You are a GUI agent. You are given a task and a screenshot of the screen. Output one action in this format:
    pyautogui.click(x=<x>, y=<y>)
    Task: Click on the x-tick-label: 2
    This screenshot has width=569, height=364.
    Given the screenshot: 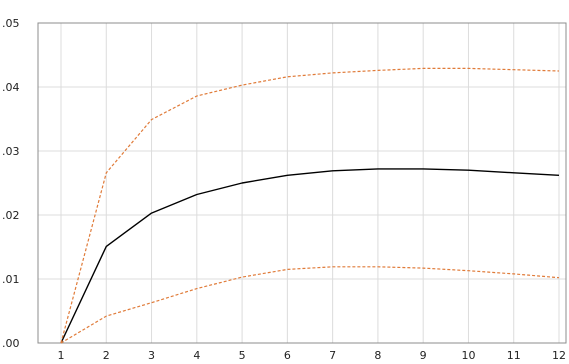 What is the action you would take?
    pyautogui.click(x=106, y=355)
    